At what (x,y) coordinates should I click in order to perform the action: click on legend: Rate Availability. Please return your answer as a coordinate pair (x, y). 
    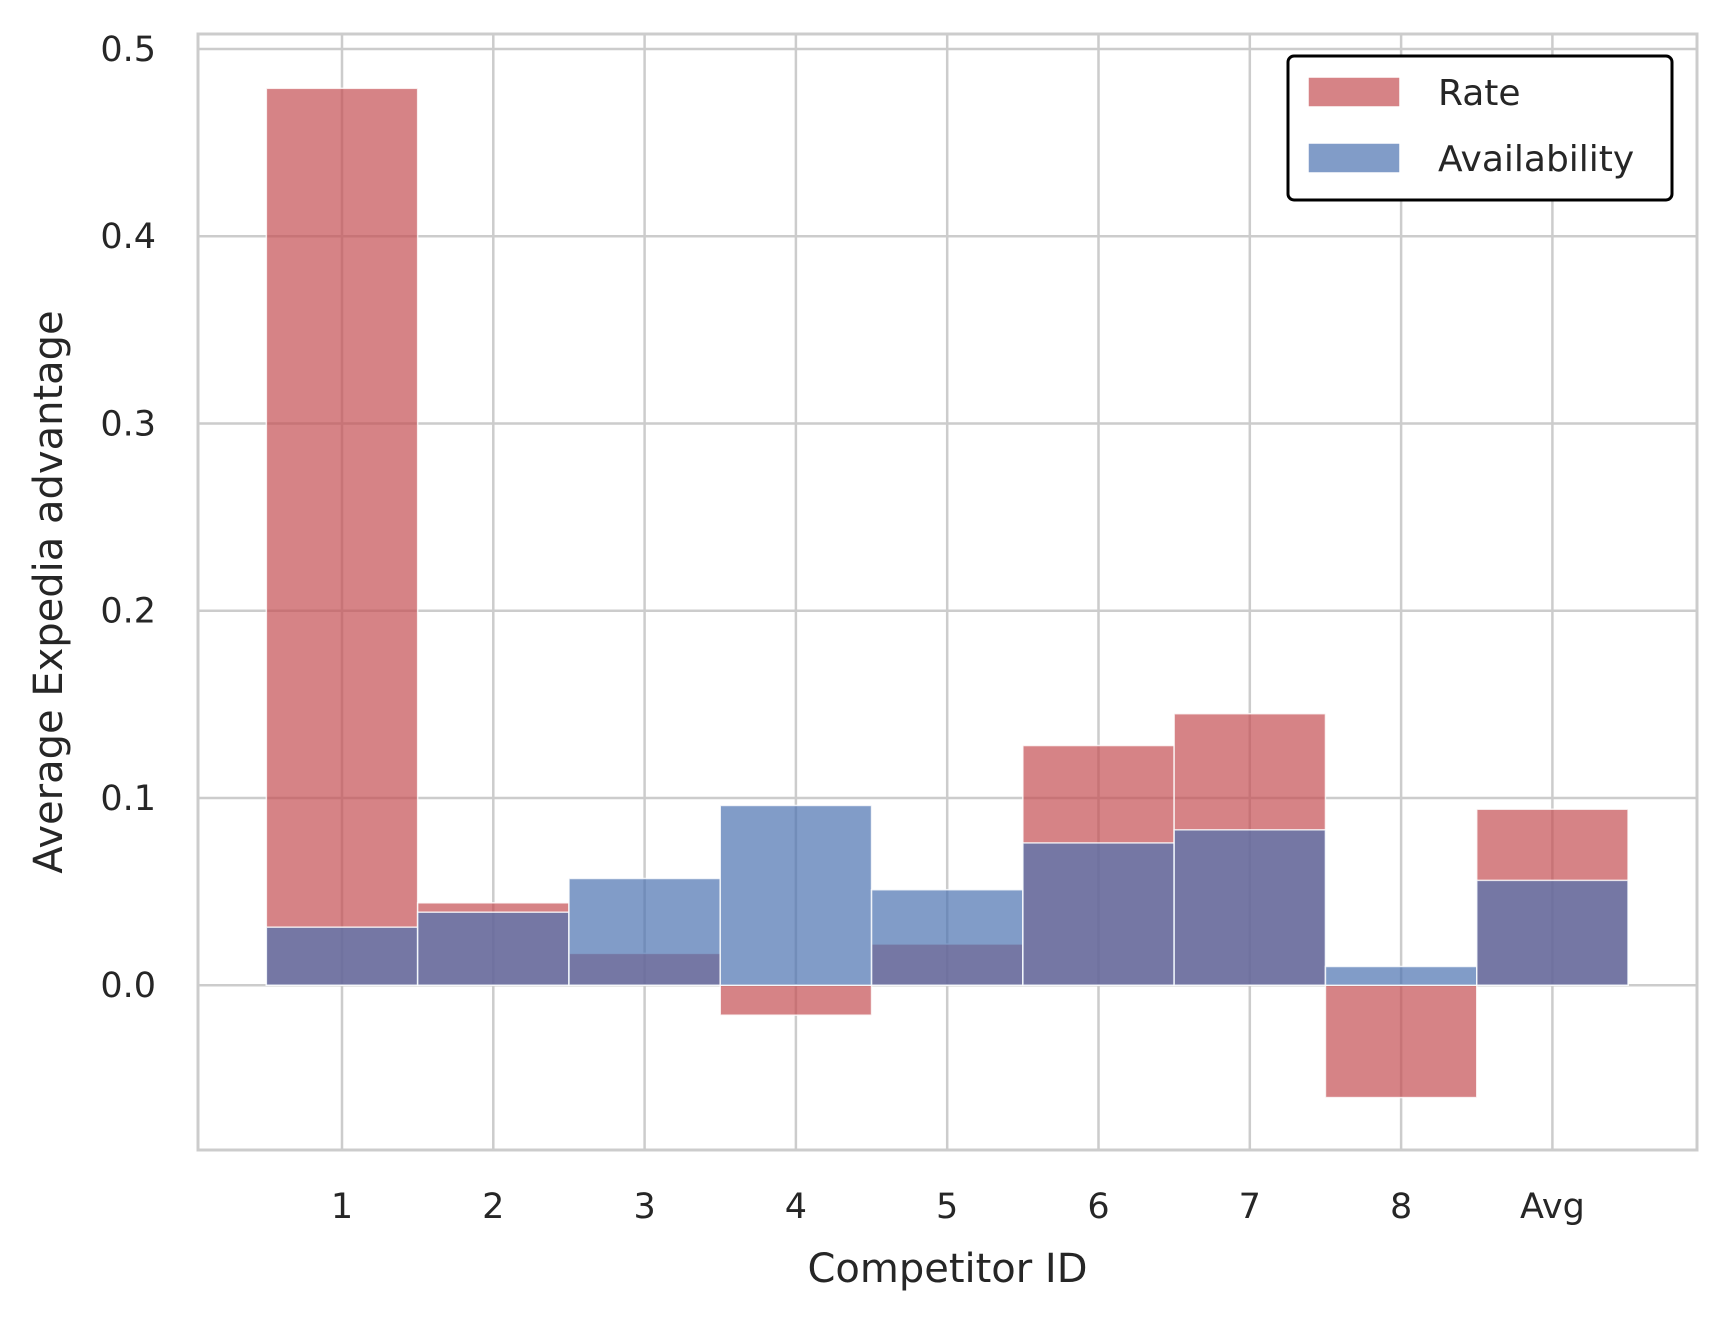
    Looking at the image, I should click on (1480, 128).